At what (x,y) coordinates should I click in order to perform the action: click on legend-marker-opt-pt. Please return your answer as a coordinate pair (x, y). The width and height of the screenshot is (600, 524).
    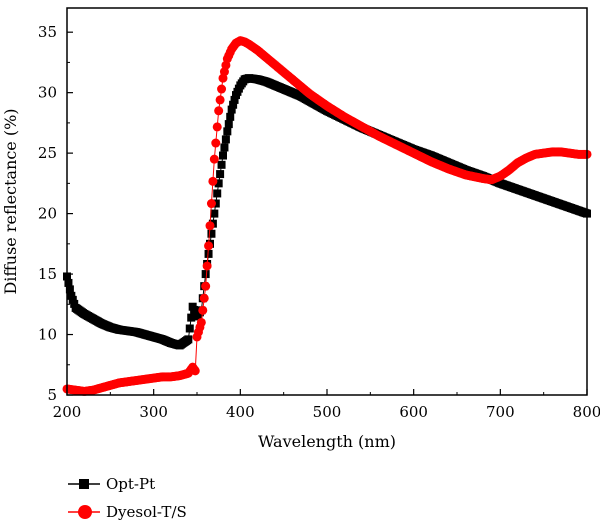
    Looking at the image, I should click on (84, 484).